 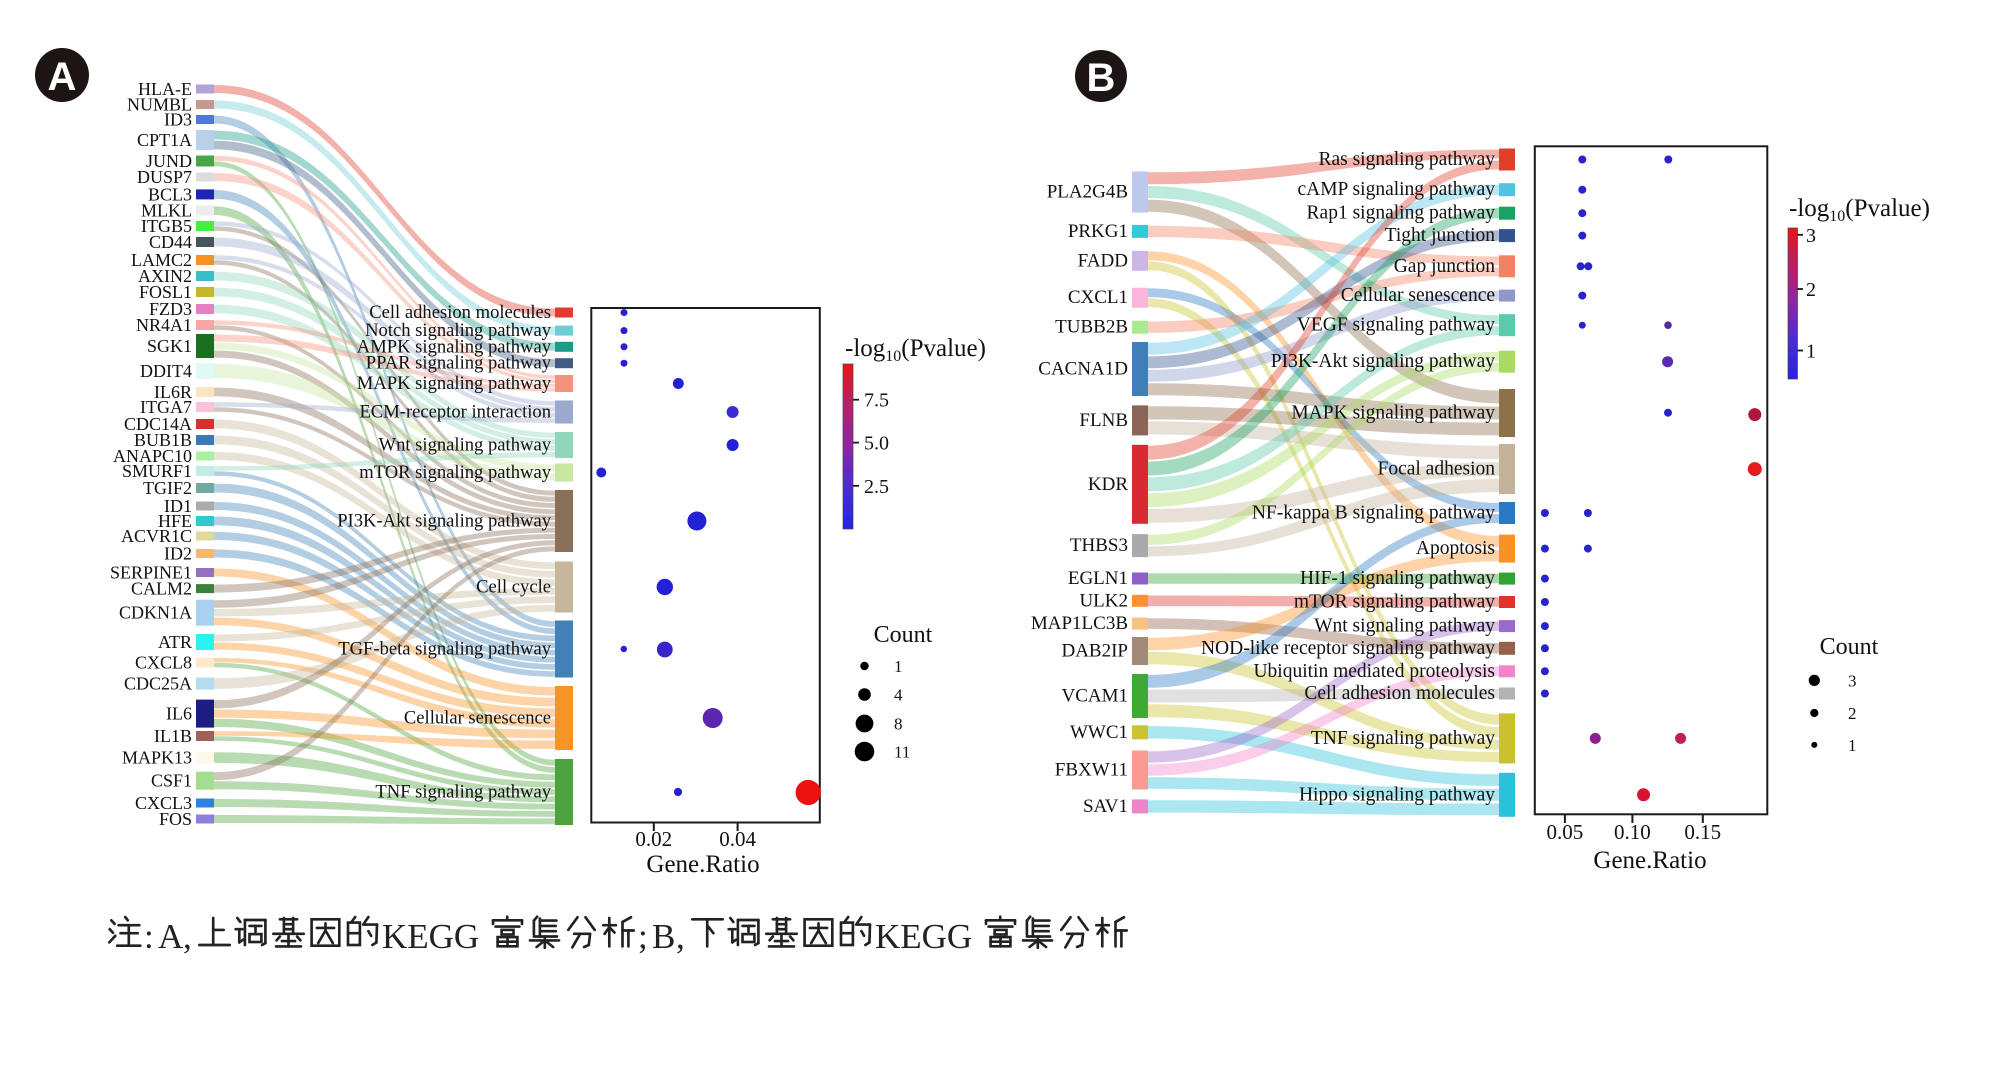 I want to click on svg-text: CDC14A, so click(x=158, y=424).